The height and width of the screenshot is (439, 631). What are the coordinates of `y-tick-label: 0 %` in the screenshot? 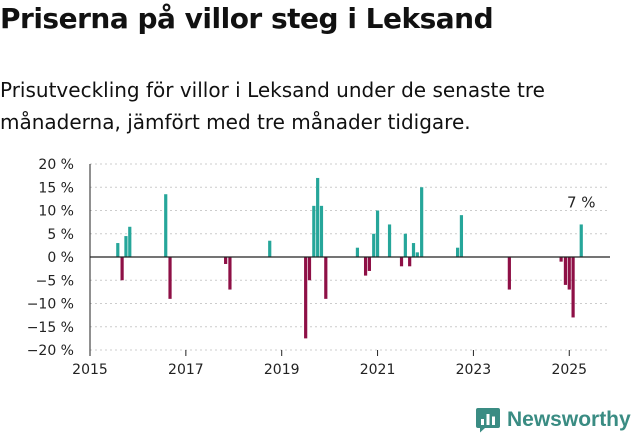 It's located at (60, 258).